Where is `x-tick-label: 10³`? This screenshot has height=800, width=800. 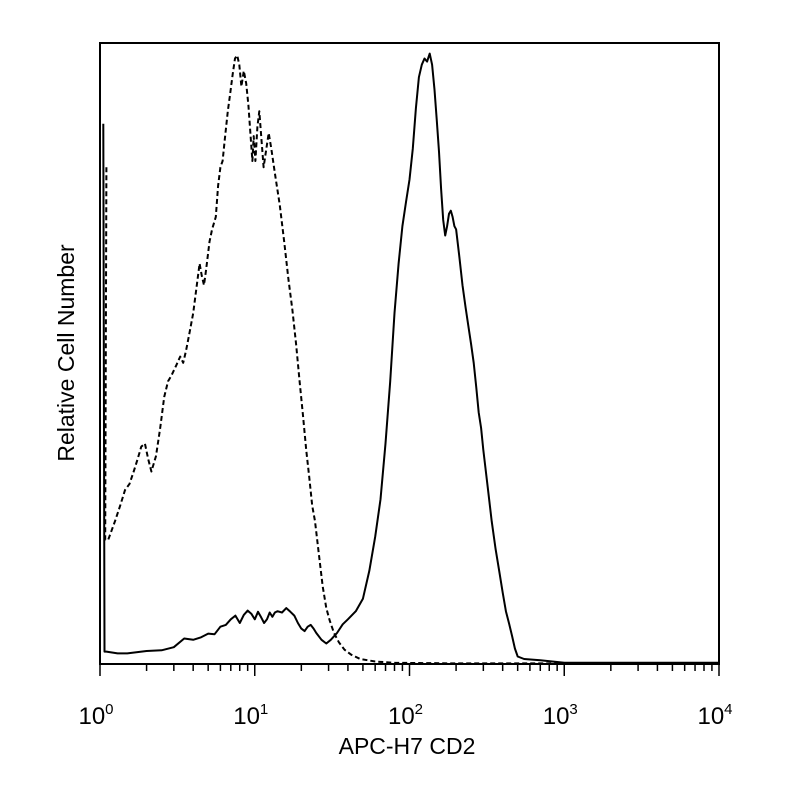 x-tick-label: 10³ is located at coordinates (560, 715).